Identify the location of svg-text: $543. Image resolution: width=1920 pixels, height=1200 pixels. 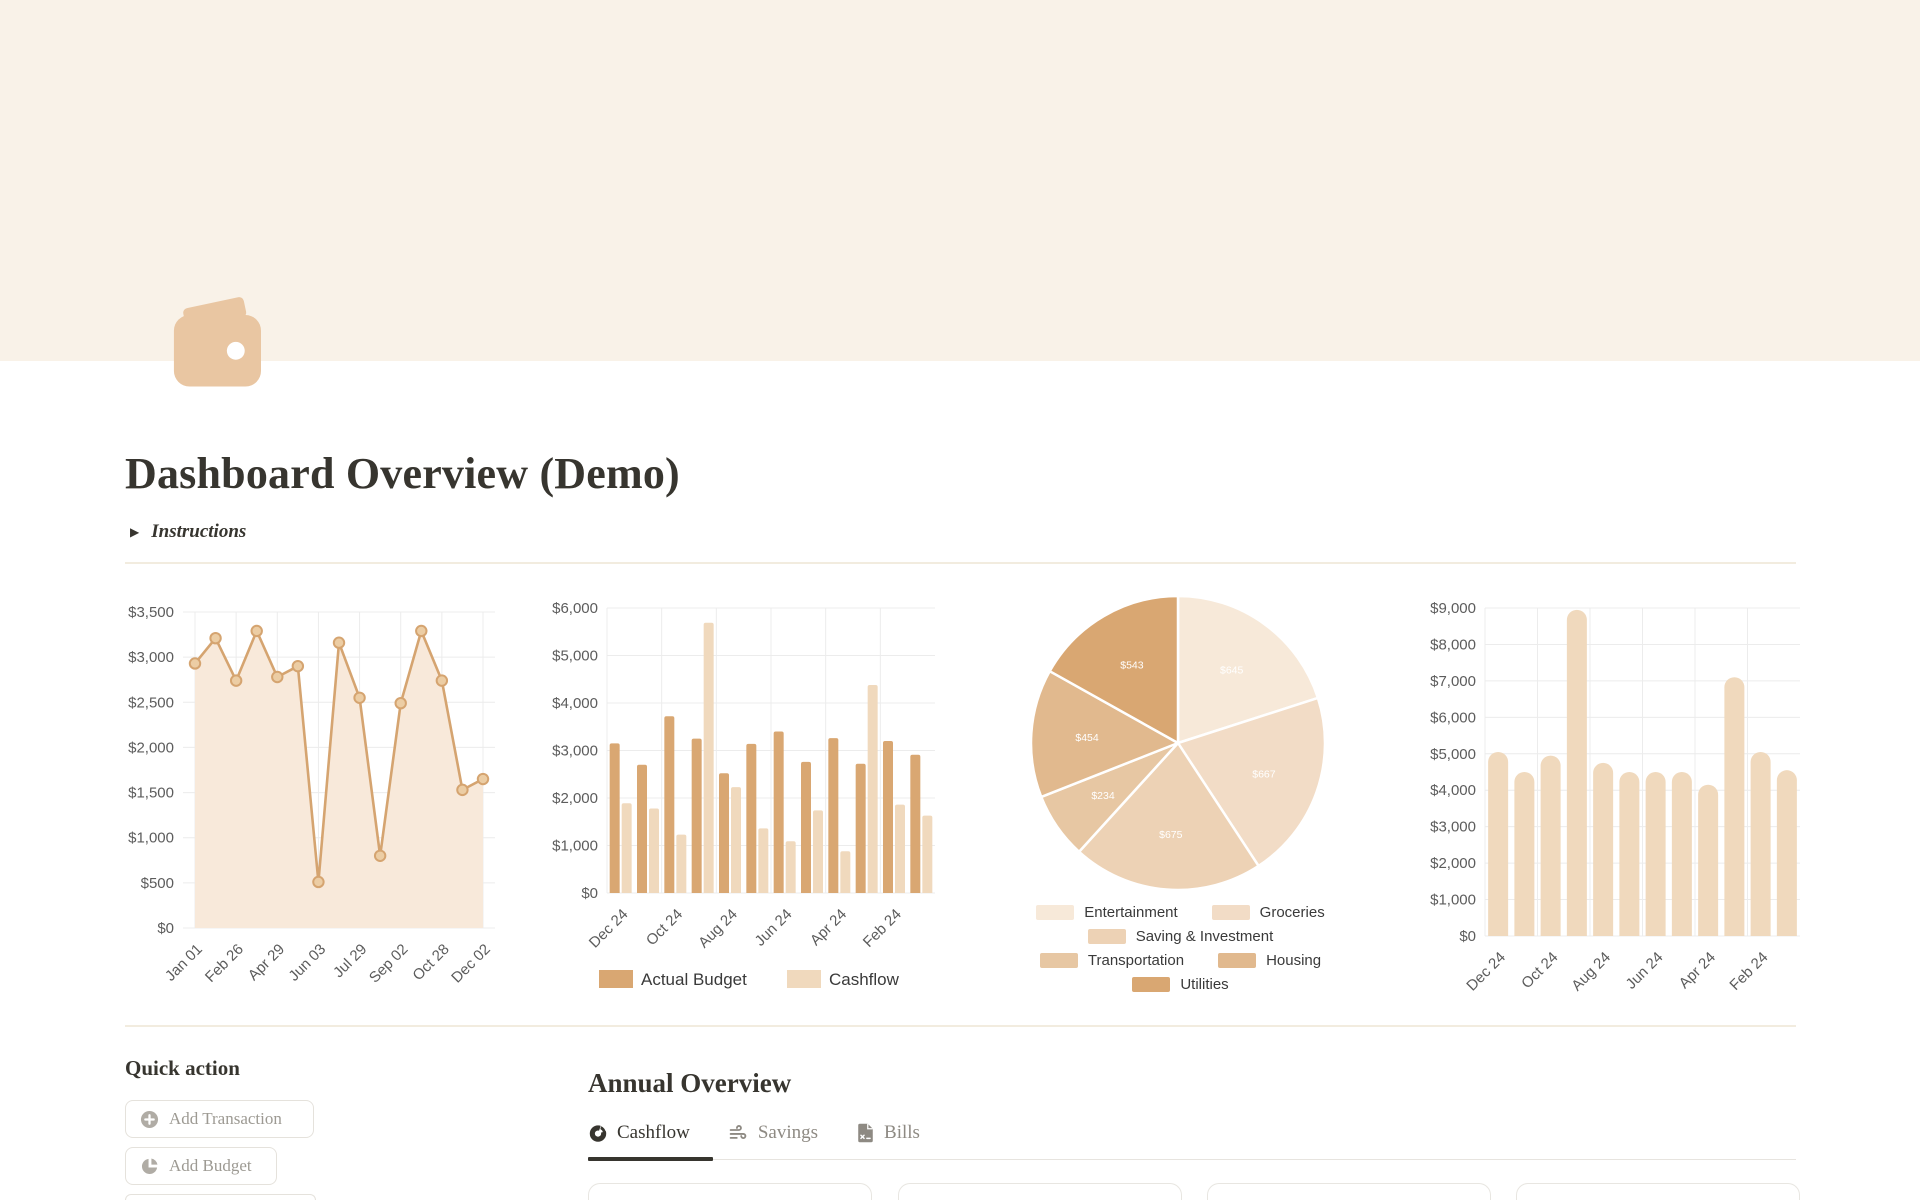
(1132, 665).